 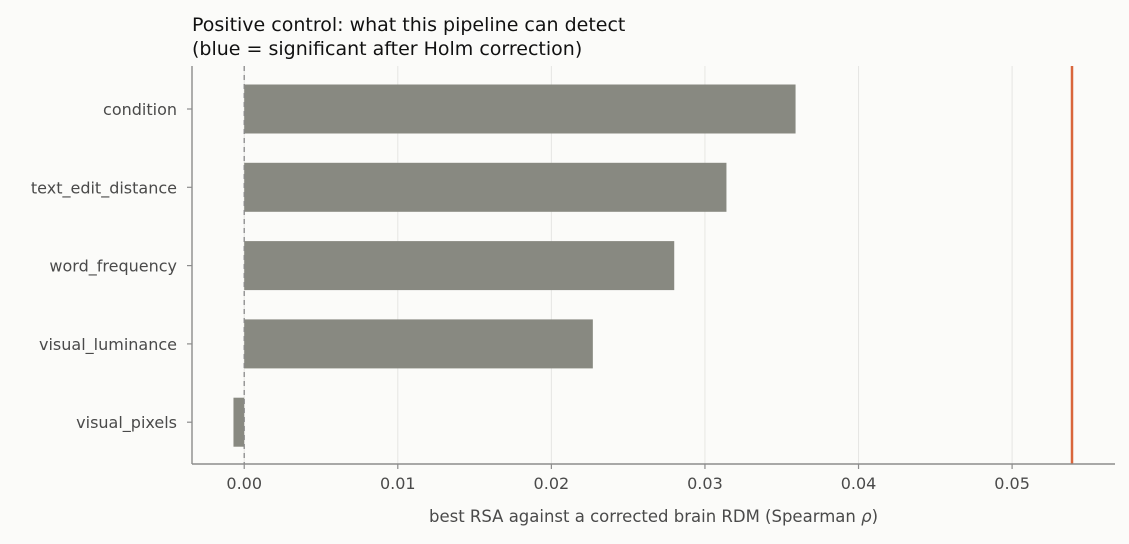 I want to click on bar-text_edit_distance, so click(x=485, y=187).